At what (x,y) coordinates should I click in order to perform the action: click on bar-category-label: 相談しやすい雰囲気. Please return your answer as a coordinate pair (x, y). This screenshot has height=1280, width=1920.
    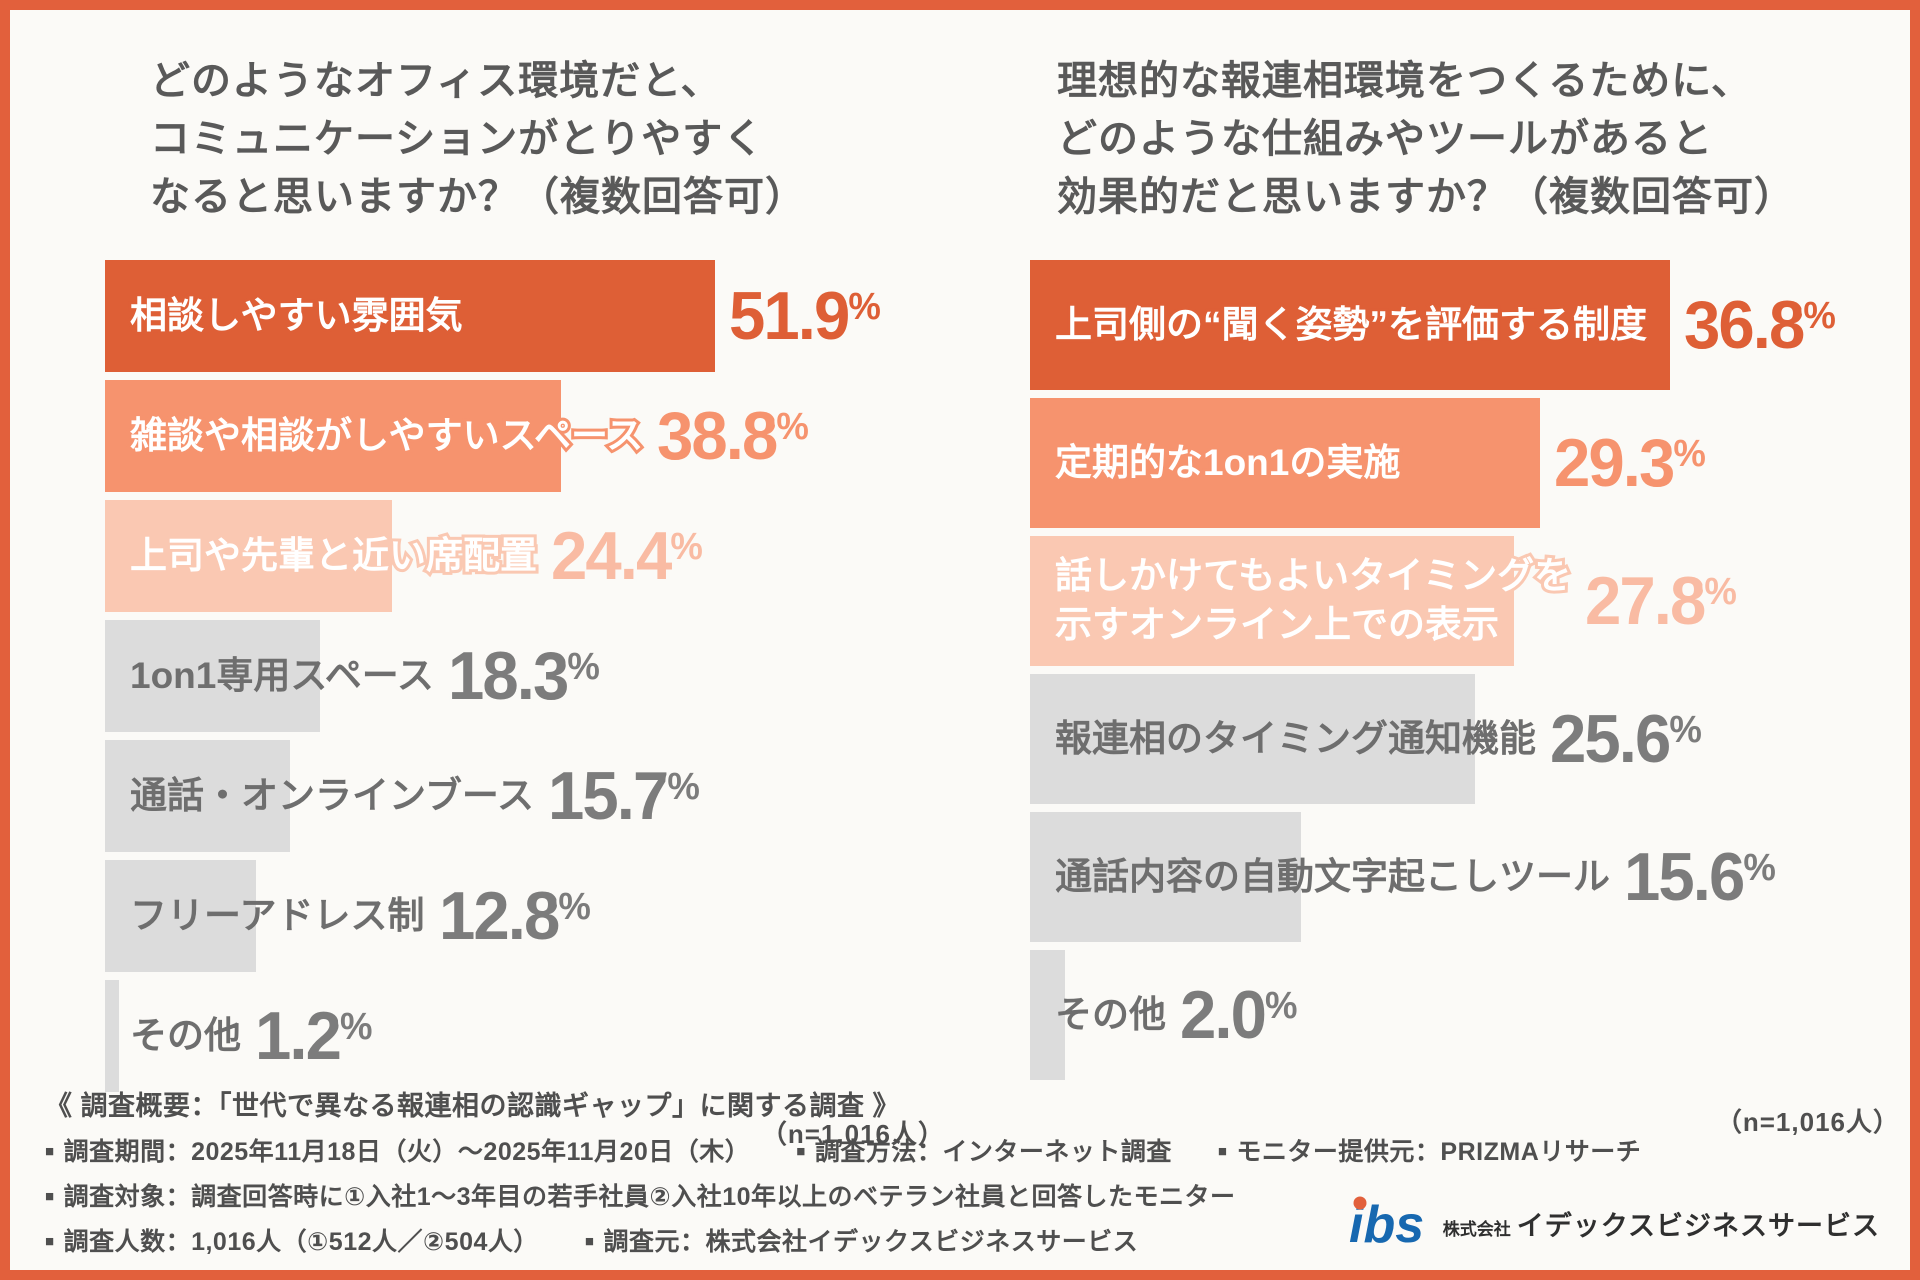
    Looking at the image, I should click on (296, 315).